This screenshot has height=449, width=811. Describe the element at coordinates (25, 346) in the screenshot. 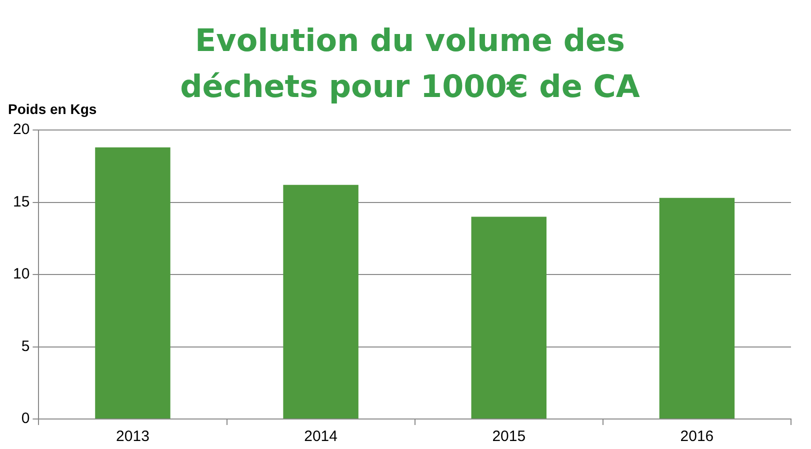

I see `y-tick-label: 5` at that location.